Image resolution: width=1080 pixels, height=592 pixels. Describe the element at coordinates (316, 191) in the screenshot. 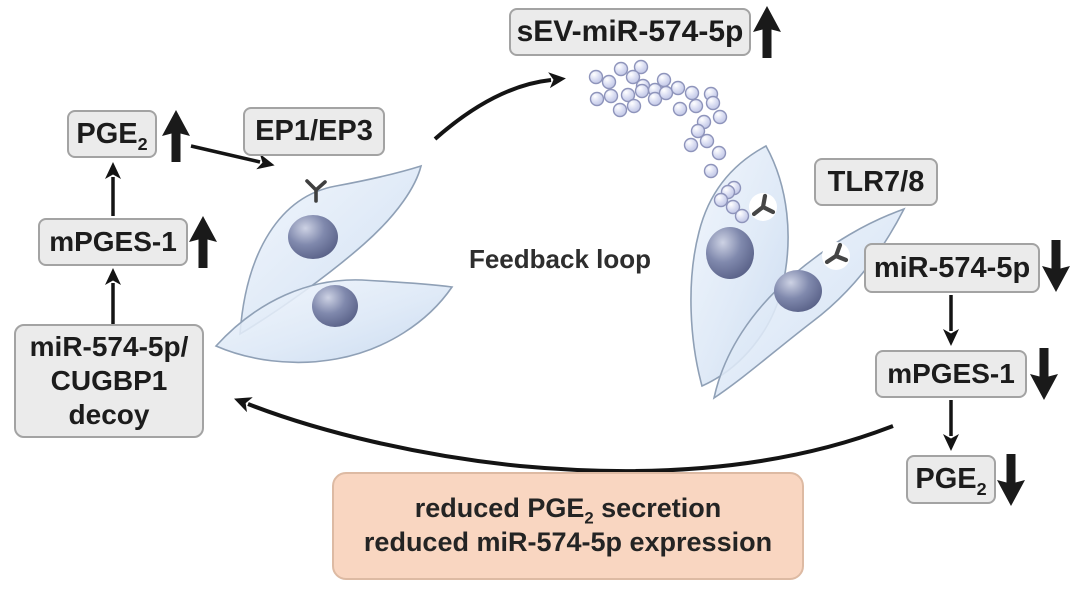

I see `ep-receptor-y-icon` at that location.